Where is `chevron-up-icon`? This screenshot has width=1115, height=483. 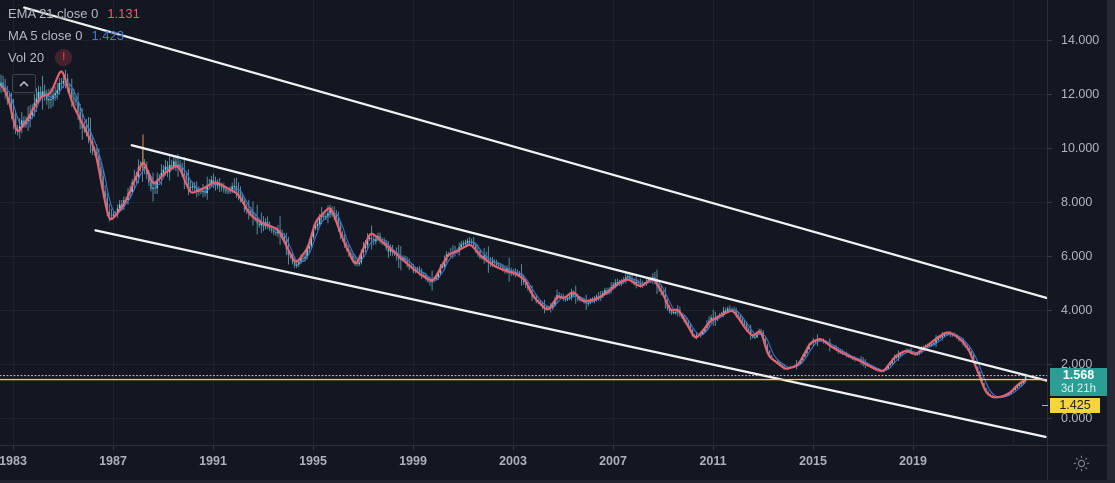 chevron-up-icon is located at coordinates (24, 83).